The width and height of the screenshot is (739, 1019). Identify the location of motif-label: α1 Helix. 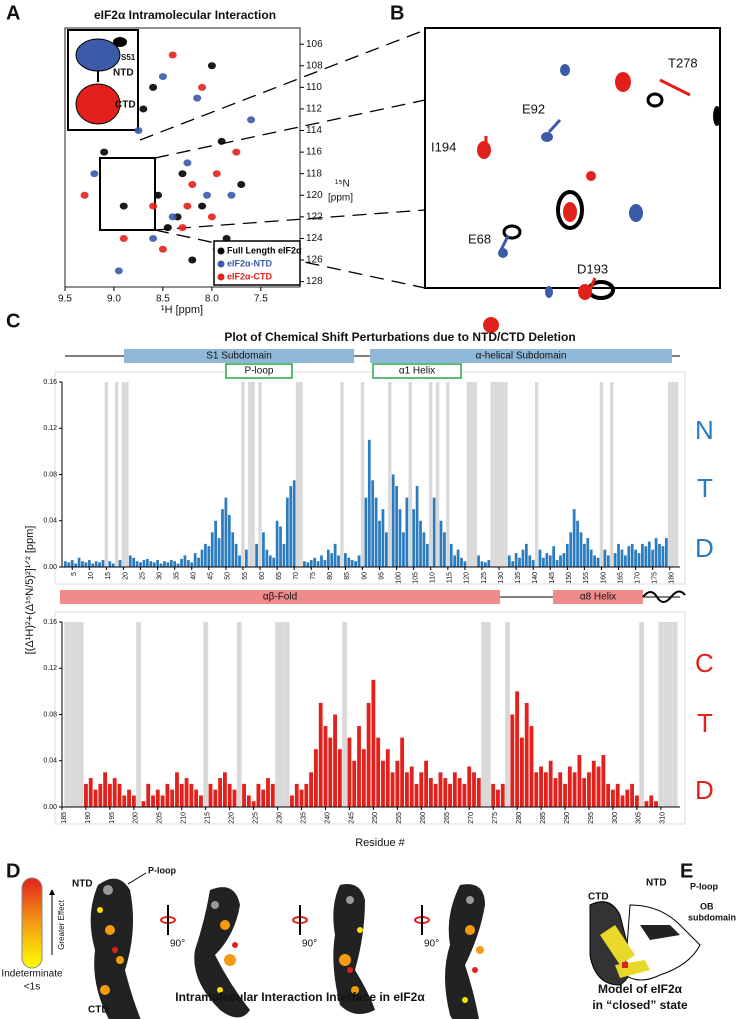
(417, 371).